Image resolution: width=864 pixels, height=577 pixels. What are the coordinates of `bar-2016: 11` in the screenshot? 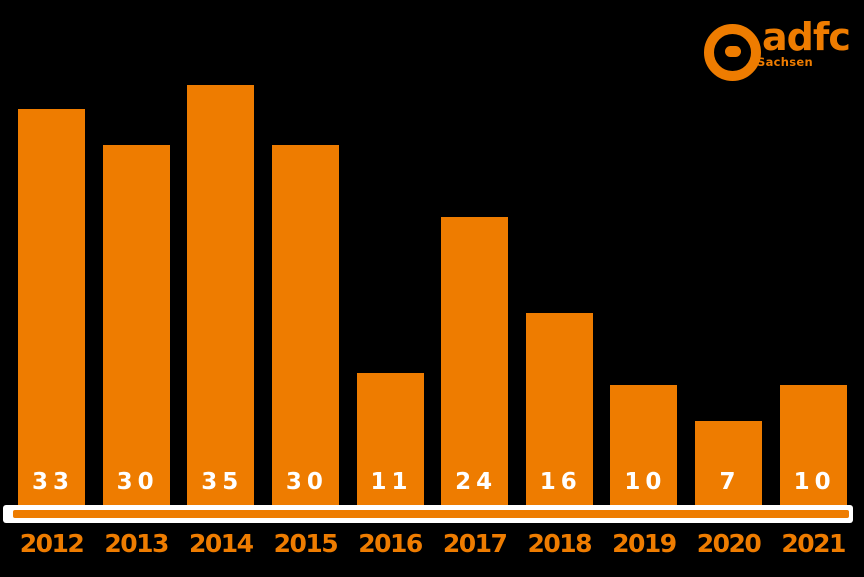 It's located at (390, 439).